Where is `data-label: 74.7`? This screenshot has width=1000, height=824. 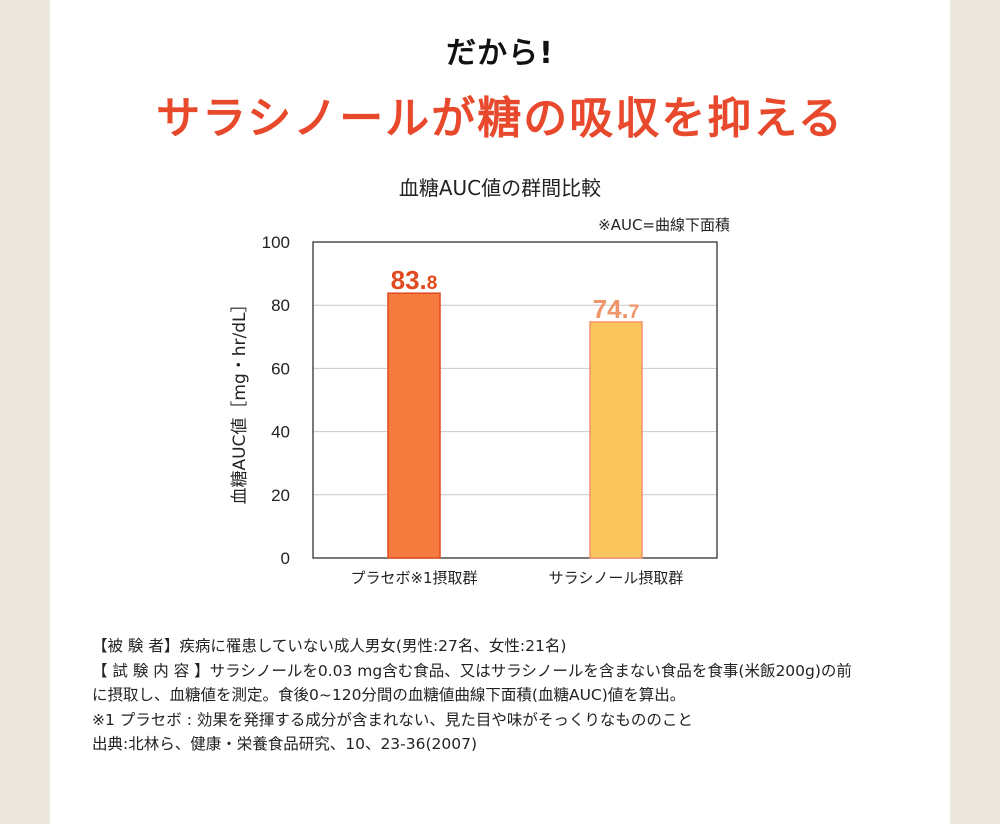
data-label: 74.7 is located at coordinates (616, 309).